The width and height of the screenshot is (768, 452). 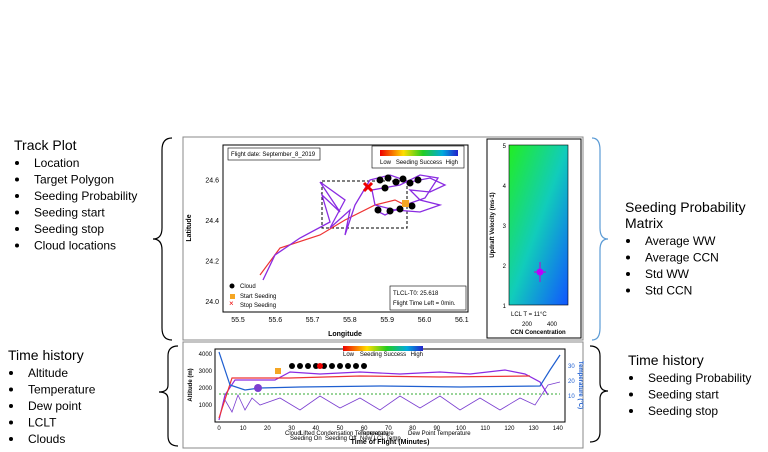 I want to click on tick-label: 2000, so click(x=206, y=389).